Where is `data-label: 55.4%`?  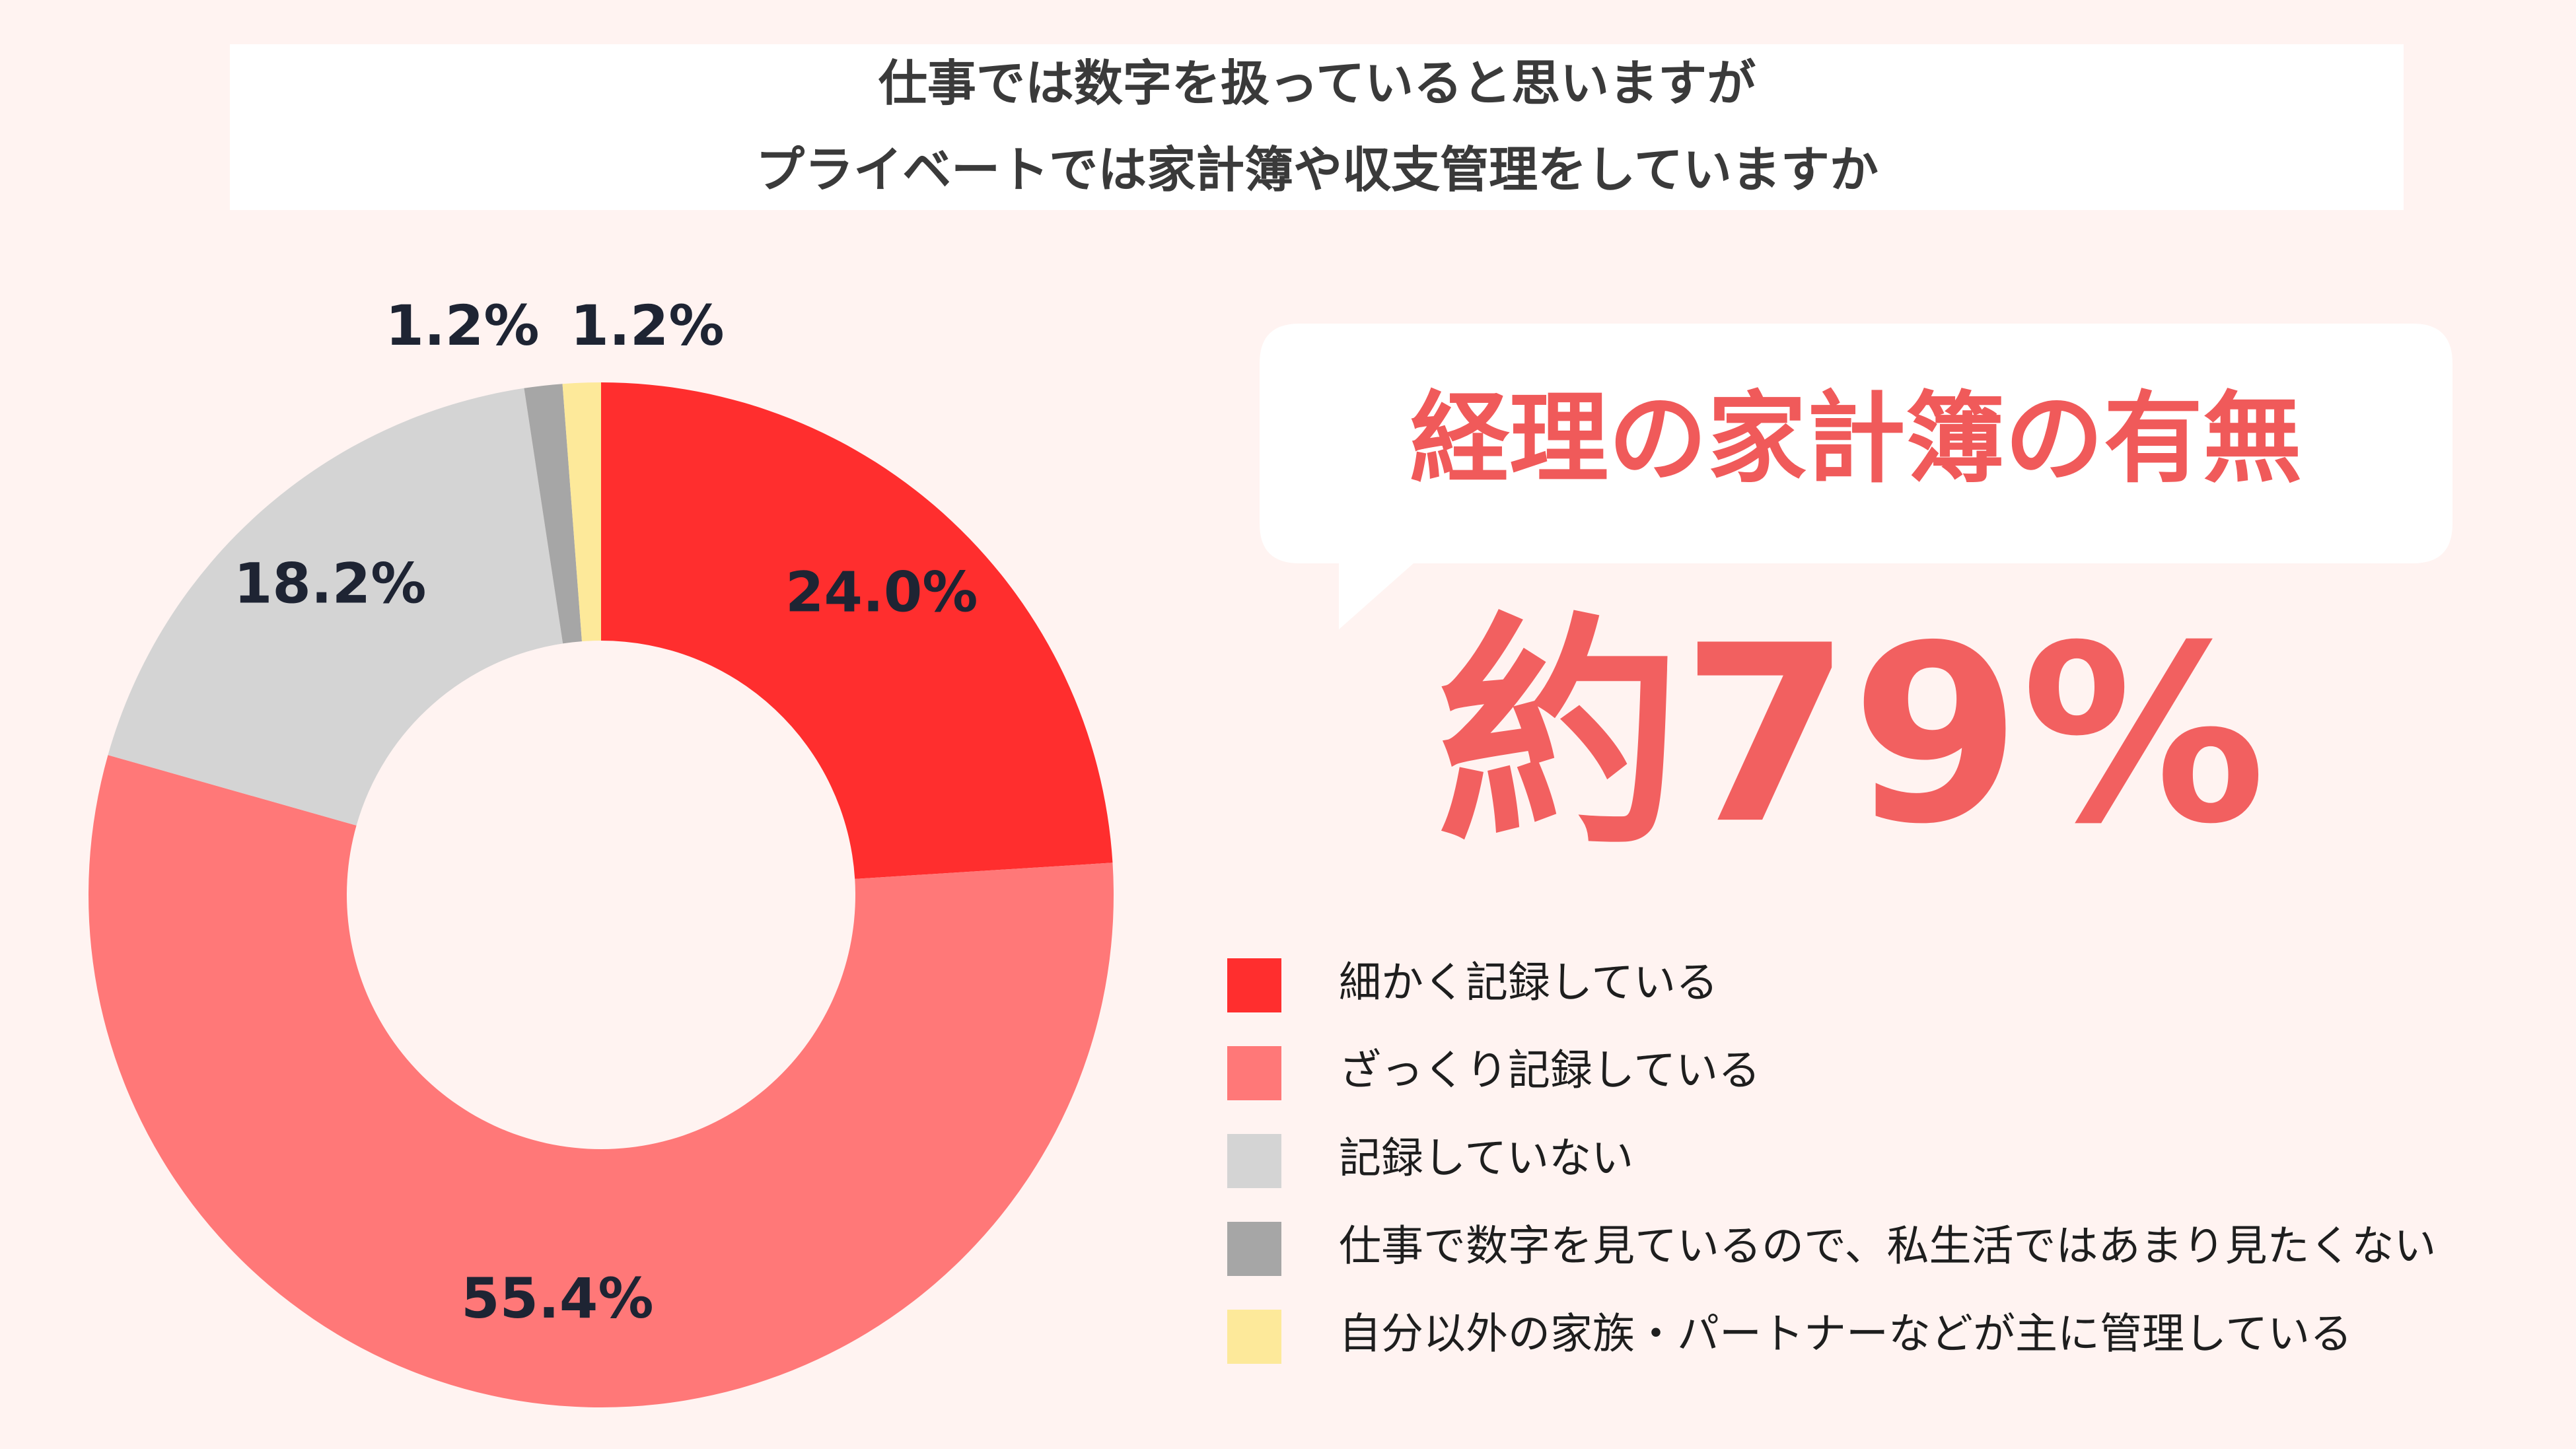
data-label: 55.4% is located at coordinates (557, 1299).